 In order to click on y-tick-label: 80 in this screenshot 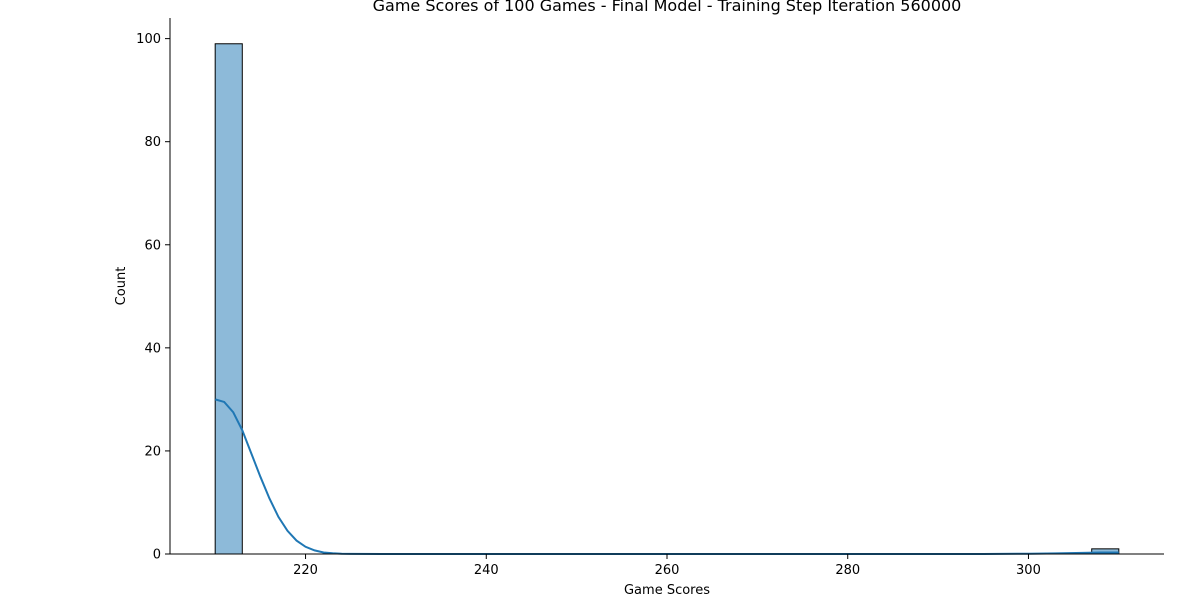, I will do `click(152, 142)`.